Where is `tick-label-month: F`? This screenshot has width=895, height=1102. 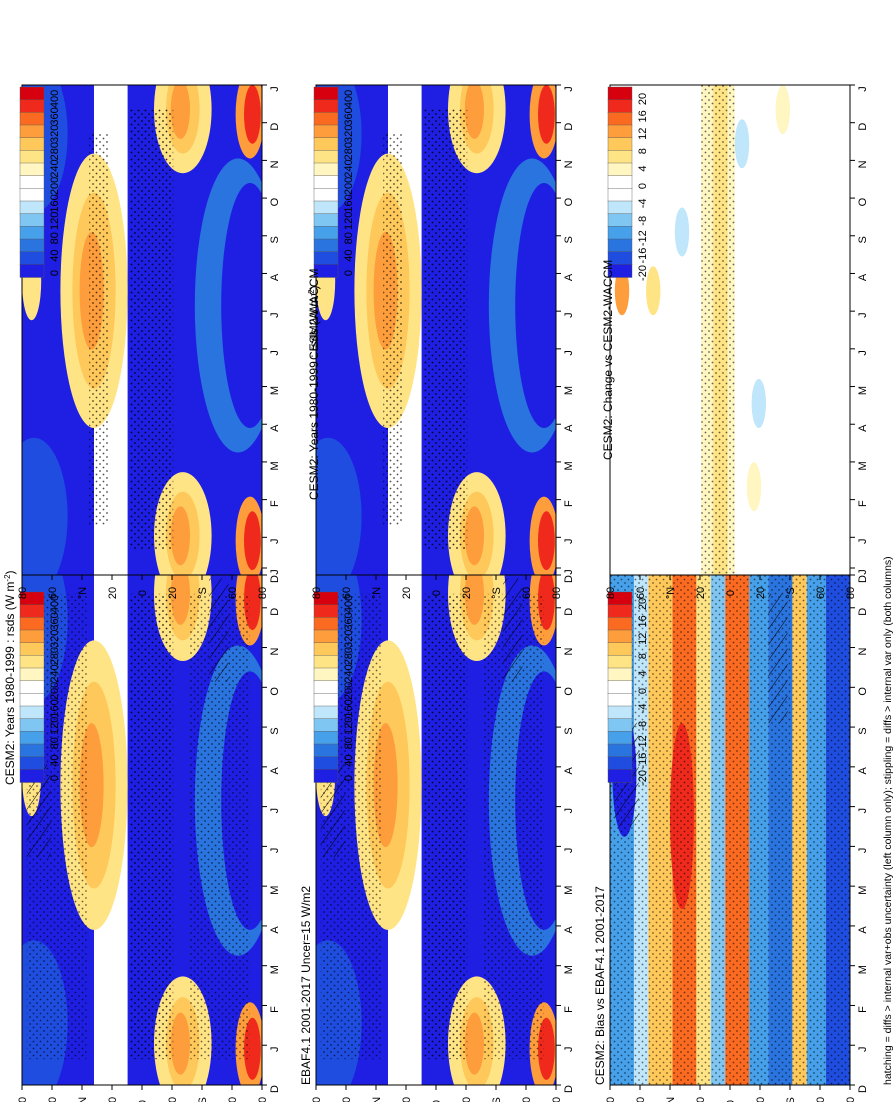
tick-label-month: F is located at coordinates (275, 503).